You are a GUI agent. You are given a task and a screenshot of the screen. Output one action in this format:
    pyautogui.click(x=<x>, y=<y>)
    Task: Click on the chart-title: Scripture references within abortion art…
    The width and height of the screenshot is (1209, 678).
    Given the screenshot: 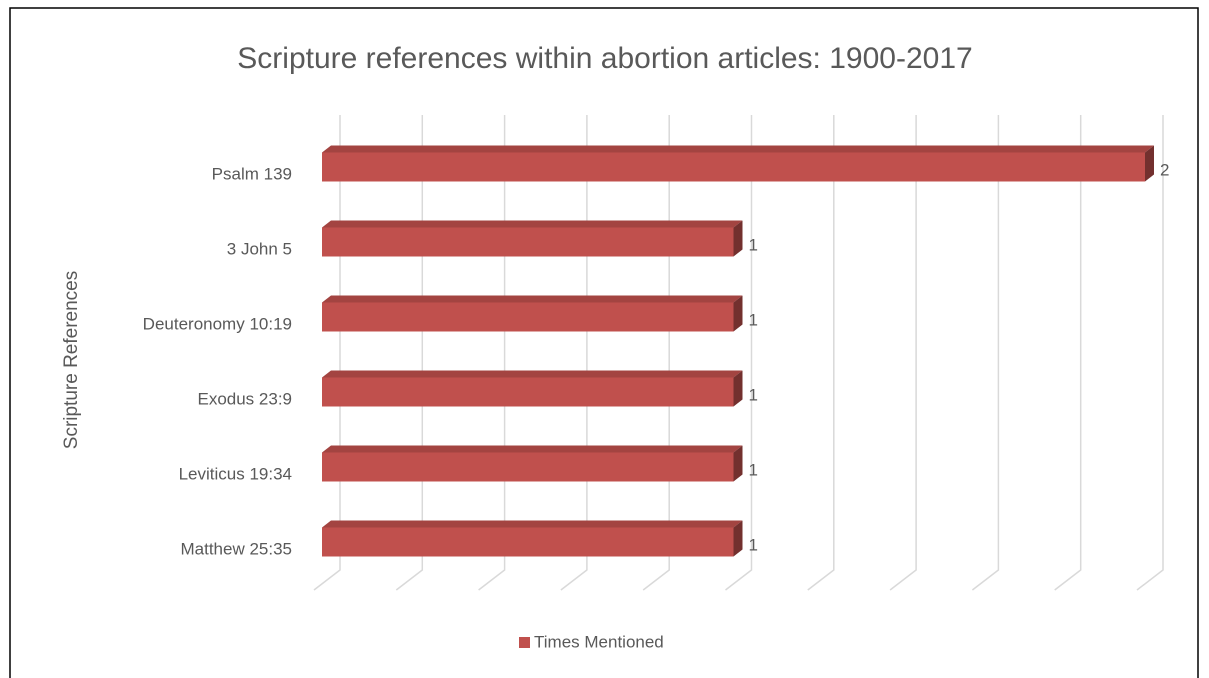 What is the action you would take?
    pyautogui.click(x=604, y=58)
    